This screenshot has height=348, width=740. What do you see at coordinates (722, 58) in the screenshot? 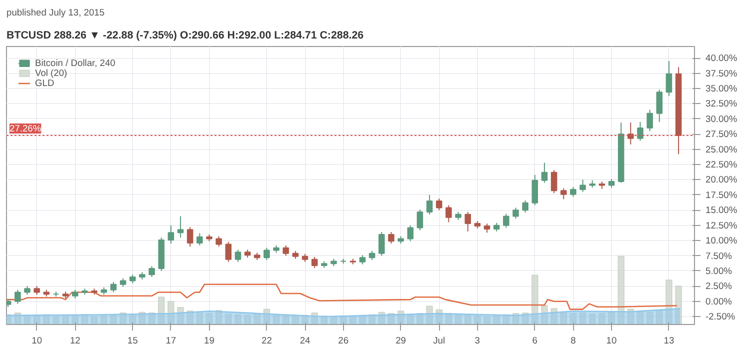
I see `y-tick-label: 40.00%` at bounding box center [722, 58].